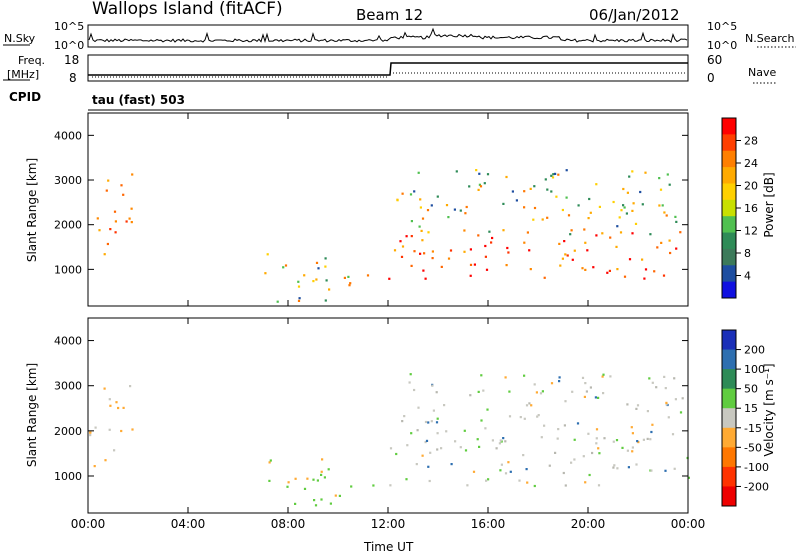 The width and height of the screenshot is (800, 554). What do you see at coordinates (69, 45) in the screenshot?
I see `nsky-tick-bottom: 10^0` at bounding box center [69, 45].